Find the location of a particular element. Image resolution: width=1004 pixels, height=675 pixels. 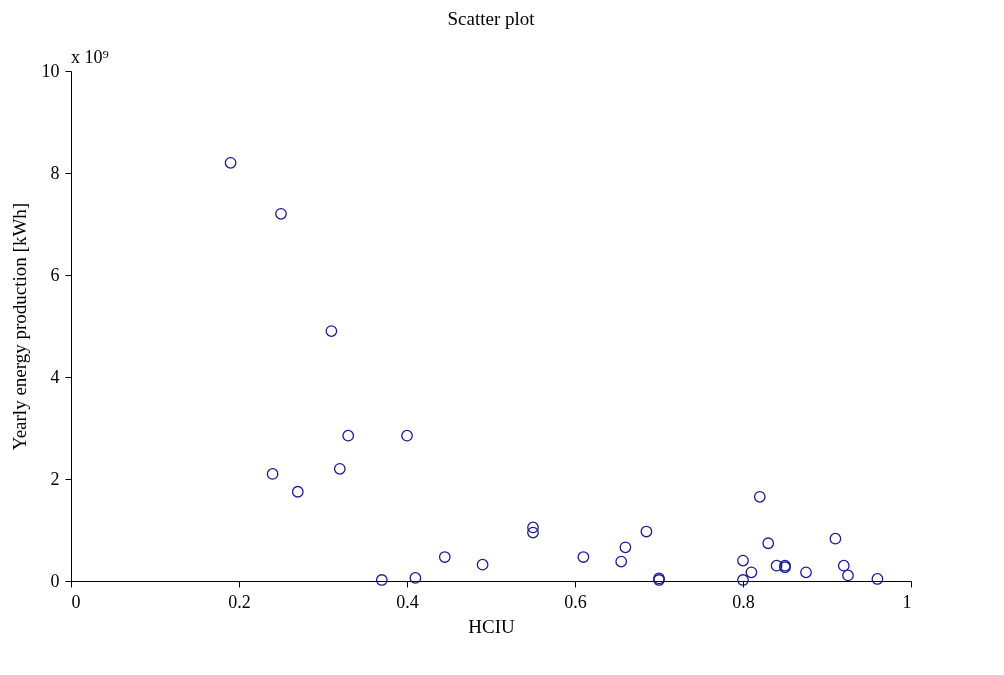

x-tick-label: 0.2 is located at coordinates (239, 601).